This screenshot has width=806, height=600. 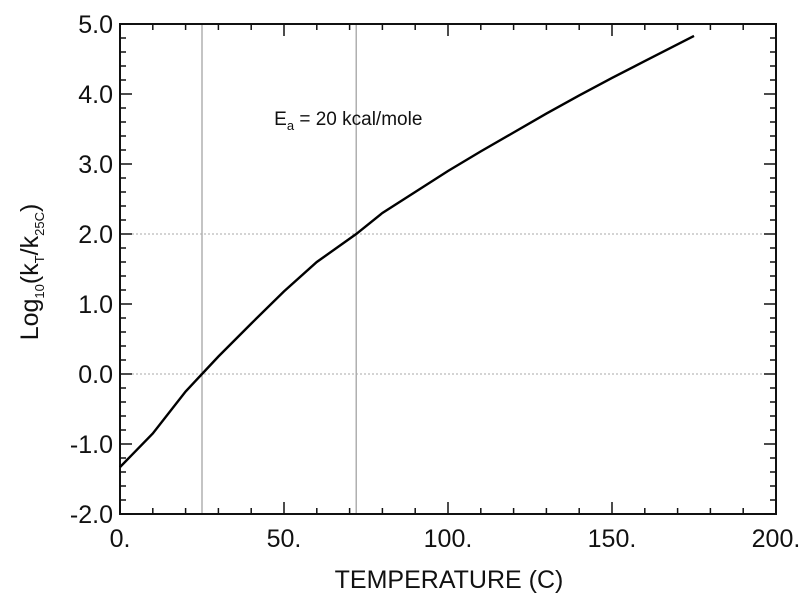 What do you see at coordinates (612, 539) in the screenshot?
I see `x-tick-label: 150.` at bounding box center [612, 539].